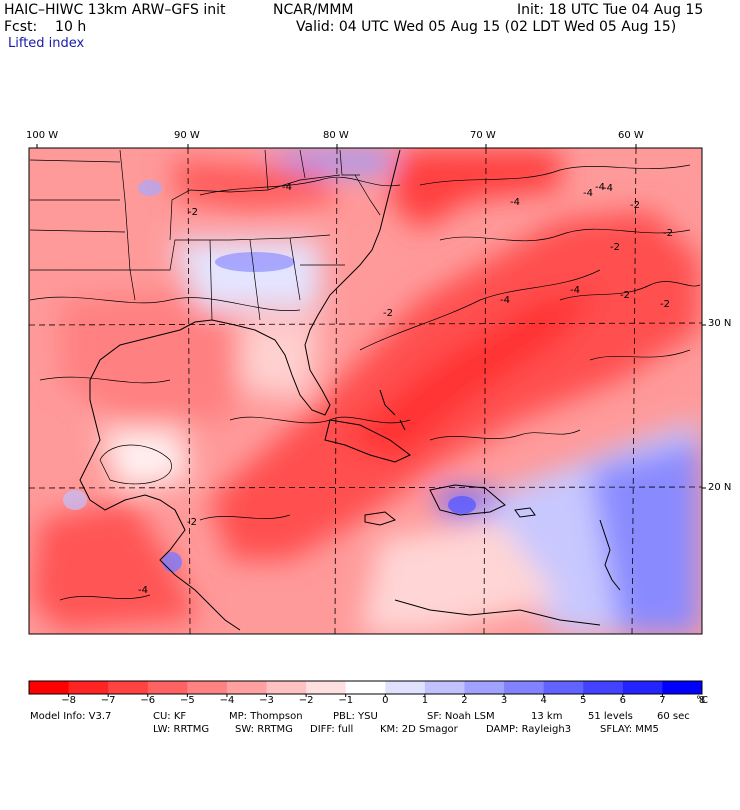 This screenshot has width=740, height=810. What do you see at coordinates (461, 716) in the screenshot?
I see `sf-scheme: SF: Noah LSM` at bounding box center [461, 716].